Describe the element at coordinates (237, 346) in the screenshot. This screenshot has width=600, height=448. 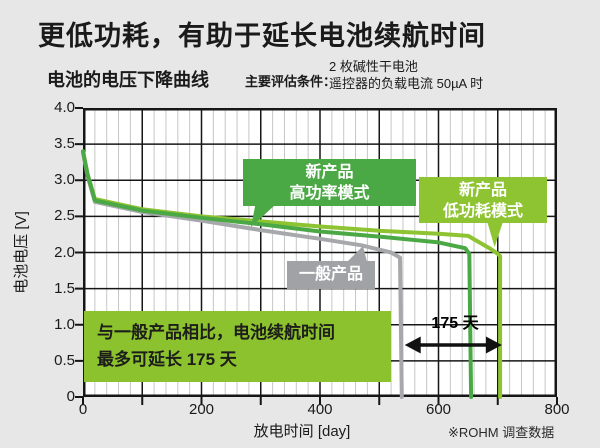
I see `benefit-annotation: 与一般产品相比，电池续航时间 最多可延长 175 天` at that location.